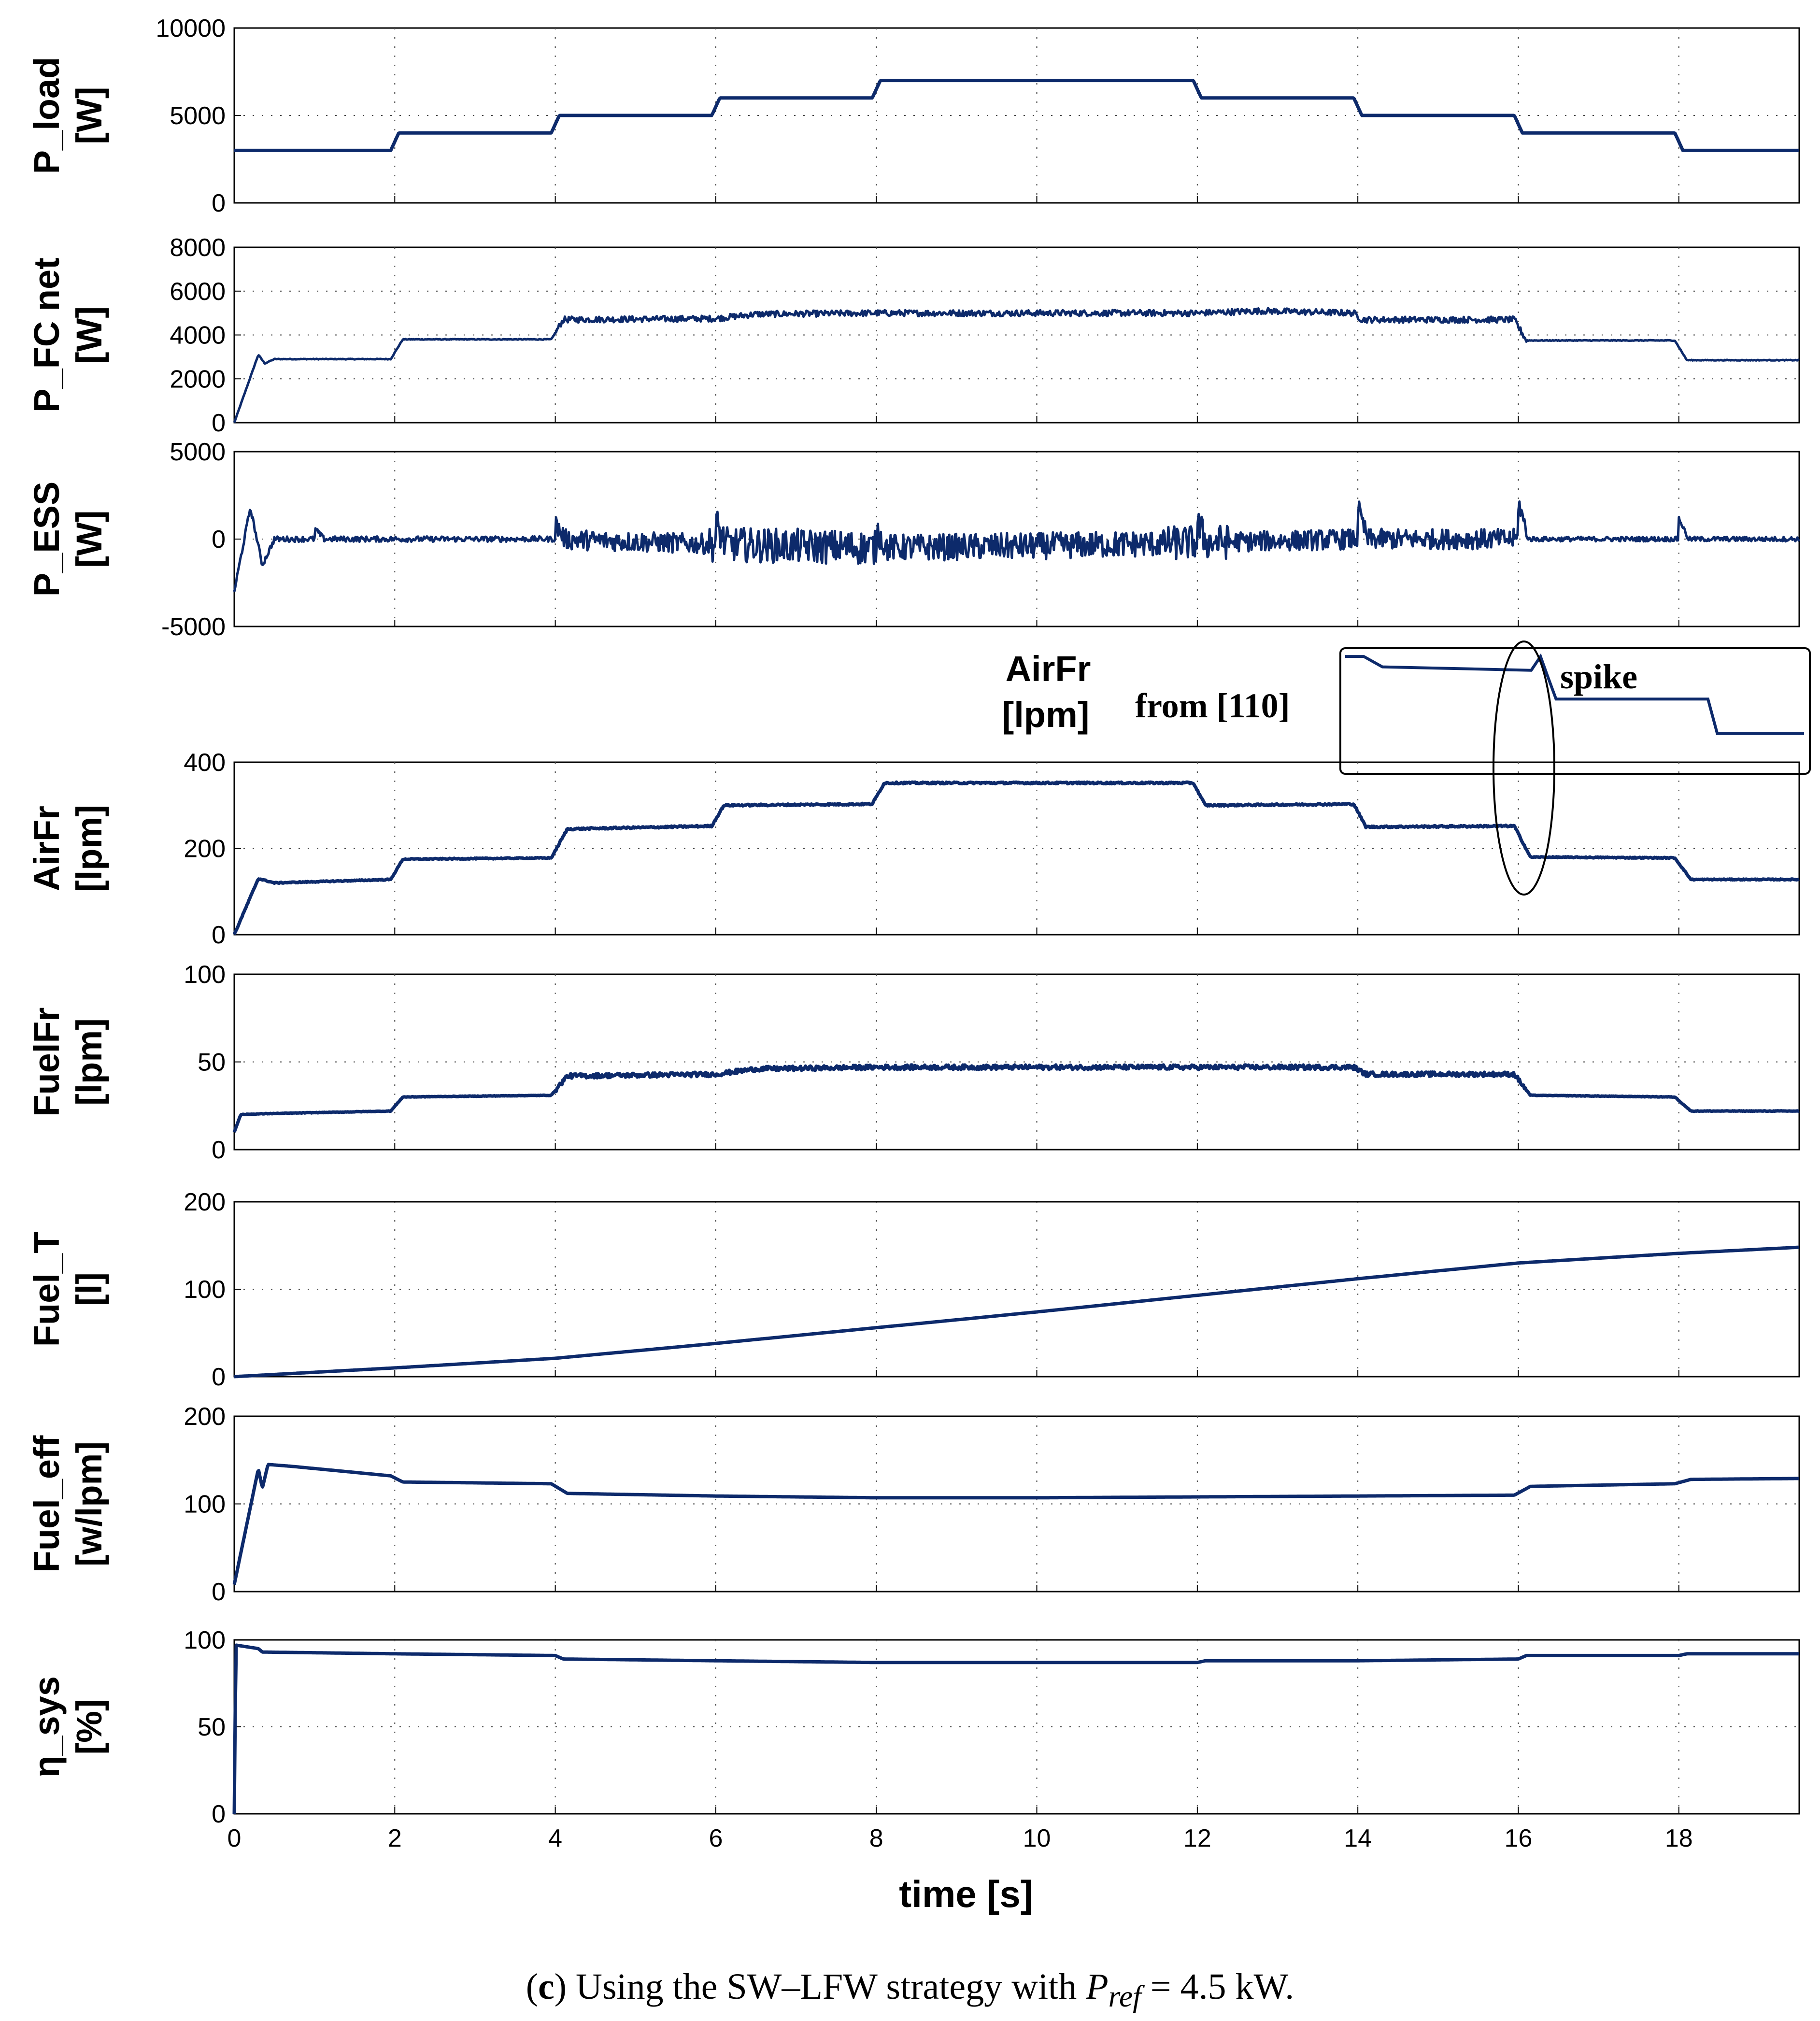 The width and height of the screenshot is (1820, 2021). What do you see at coordinates (198, 379) in the screenshot?
I see `y-tick-label: 2000` at bounding box center [198, 379].